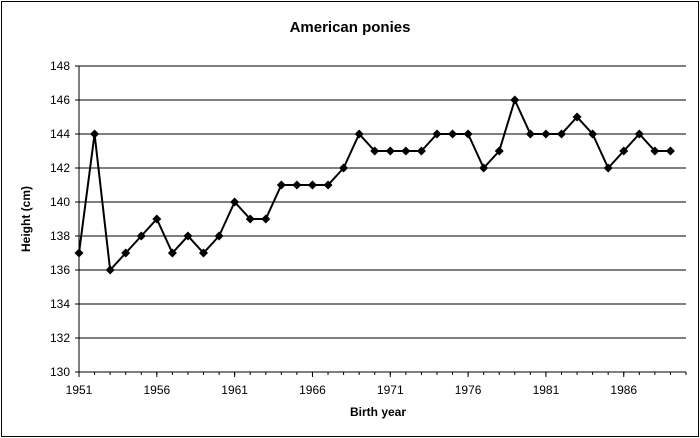 This screenshot has width=700, height=438. I want to click on y-tick-label: 136, so click(60, 270).